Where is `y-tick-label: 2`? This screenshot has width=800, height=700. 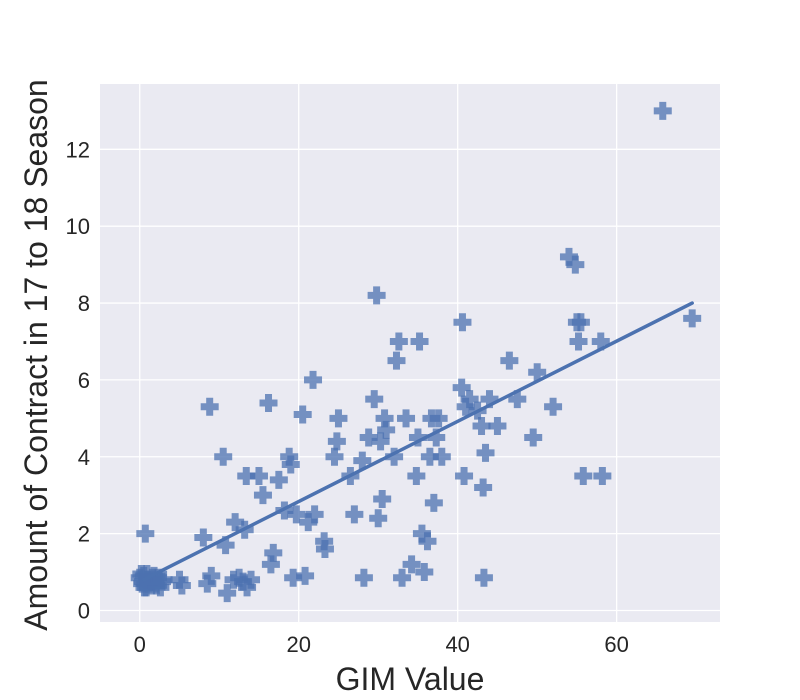 y-tick-label: 2 is located at coordinates (84, 534).